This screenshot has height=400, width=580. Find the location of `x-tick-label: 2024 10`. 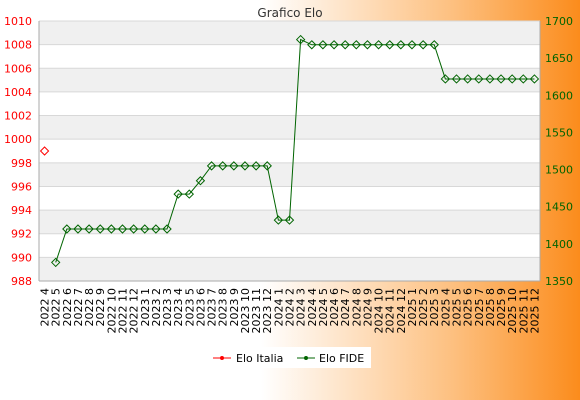

x-tick-label: 2024 10 is located at coordinates (379, 311).